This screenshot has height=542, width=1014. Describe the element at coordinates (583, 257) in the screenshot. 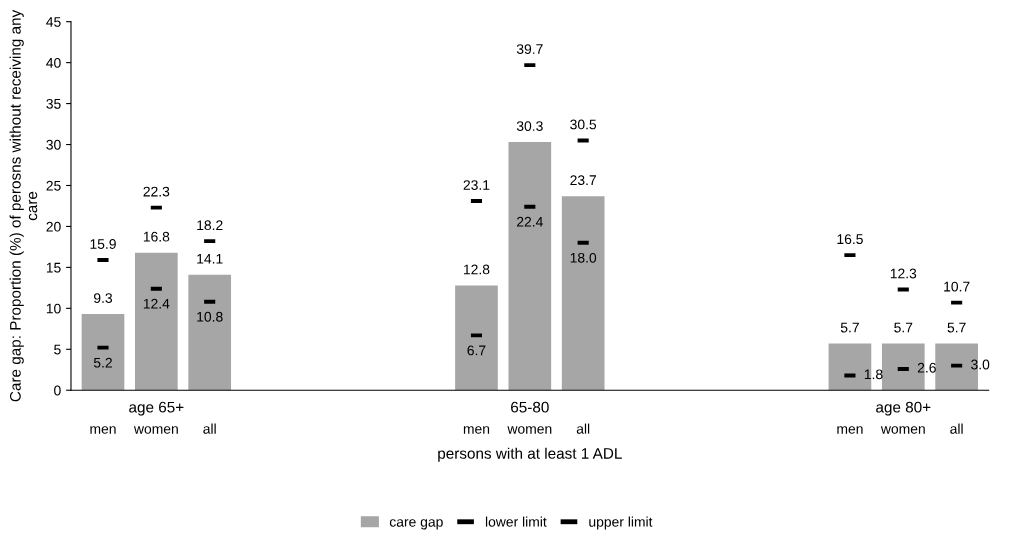

I see `data-label: 18.0` at that location.